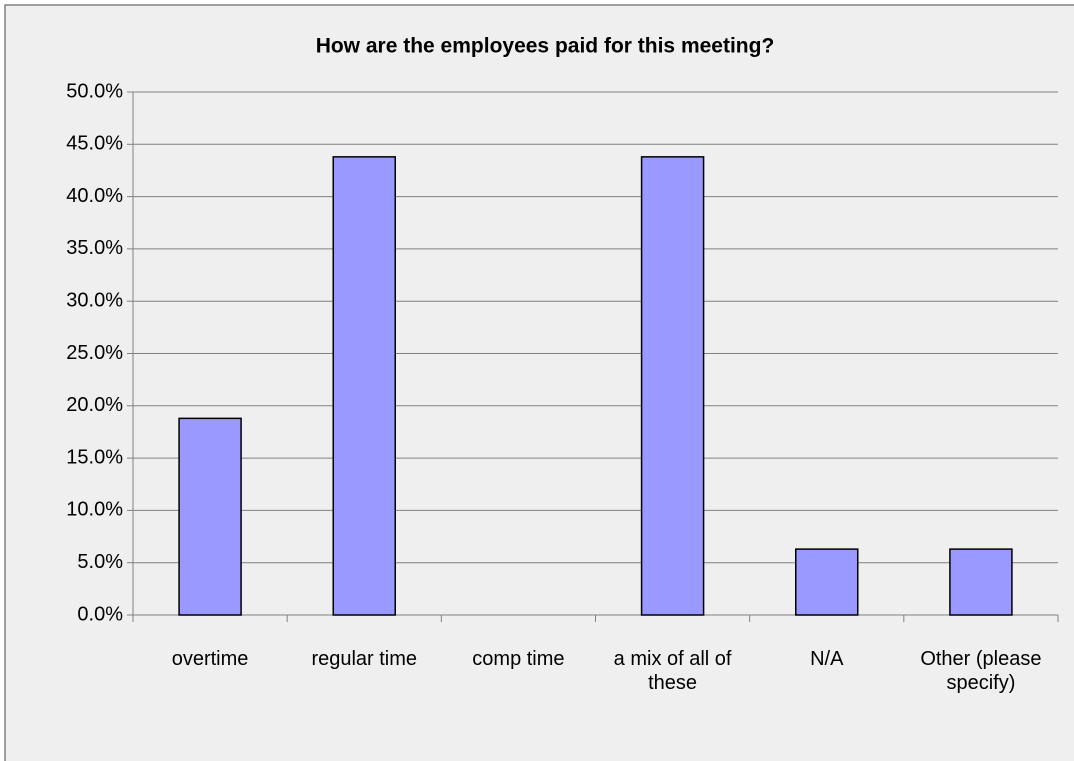 This screenshot has width=1074, height=761. What do you see at coordinates (94, 457) in the screenshot?
I see `y-tick-label: 15.0%` at bounding box center [94, 457].